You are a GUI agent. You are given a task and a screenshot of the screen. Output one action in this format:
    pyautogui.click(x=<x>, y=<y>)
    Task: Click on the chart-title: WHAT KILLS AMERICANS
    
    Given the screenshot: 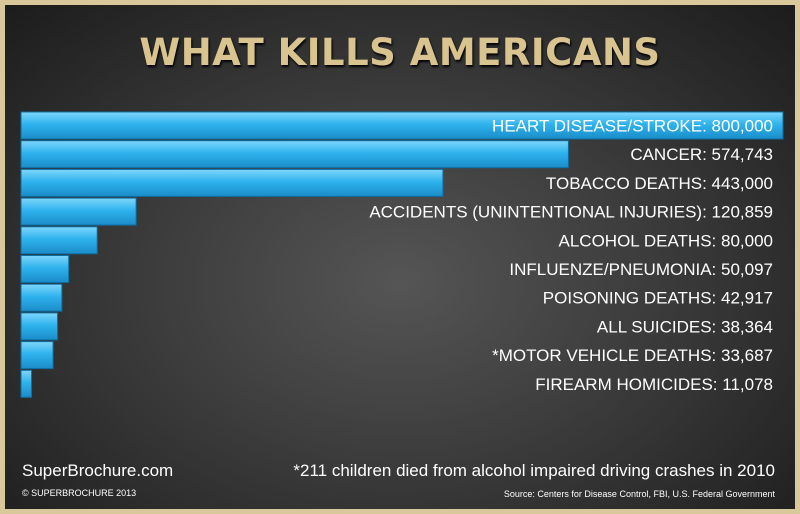 What is the action you would take?
    pyautogui.click(x=400, y=52)
    